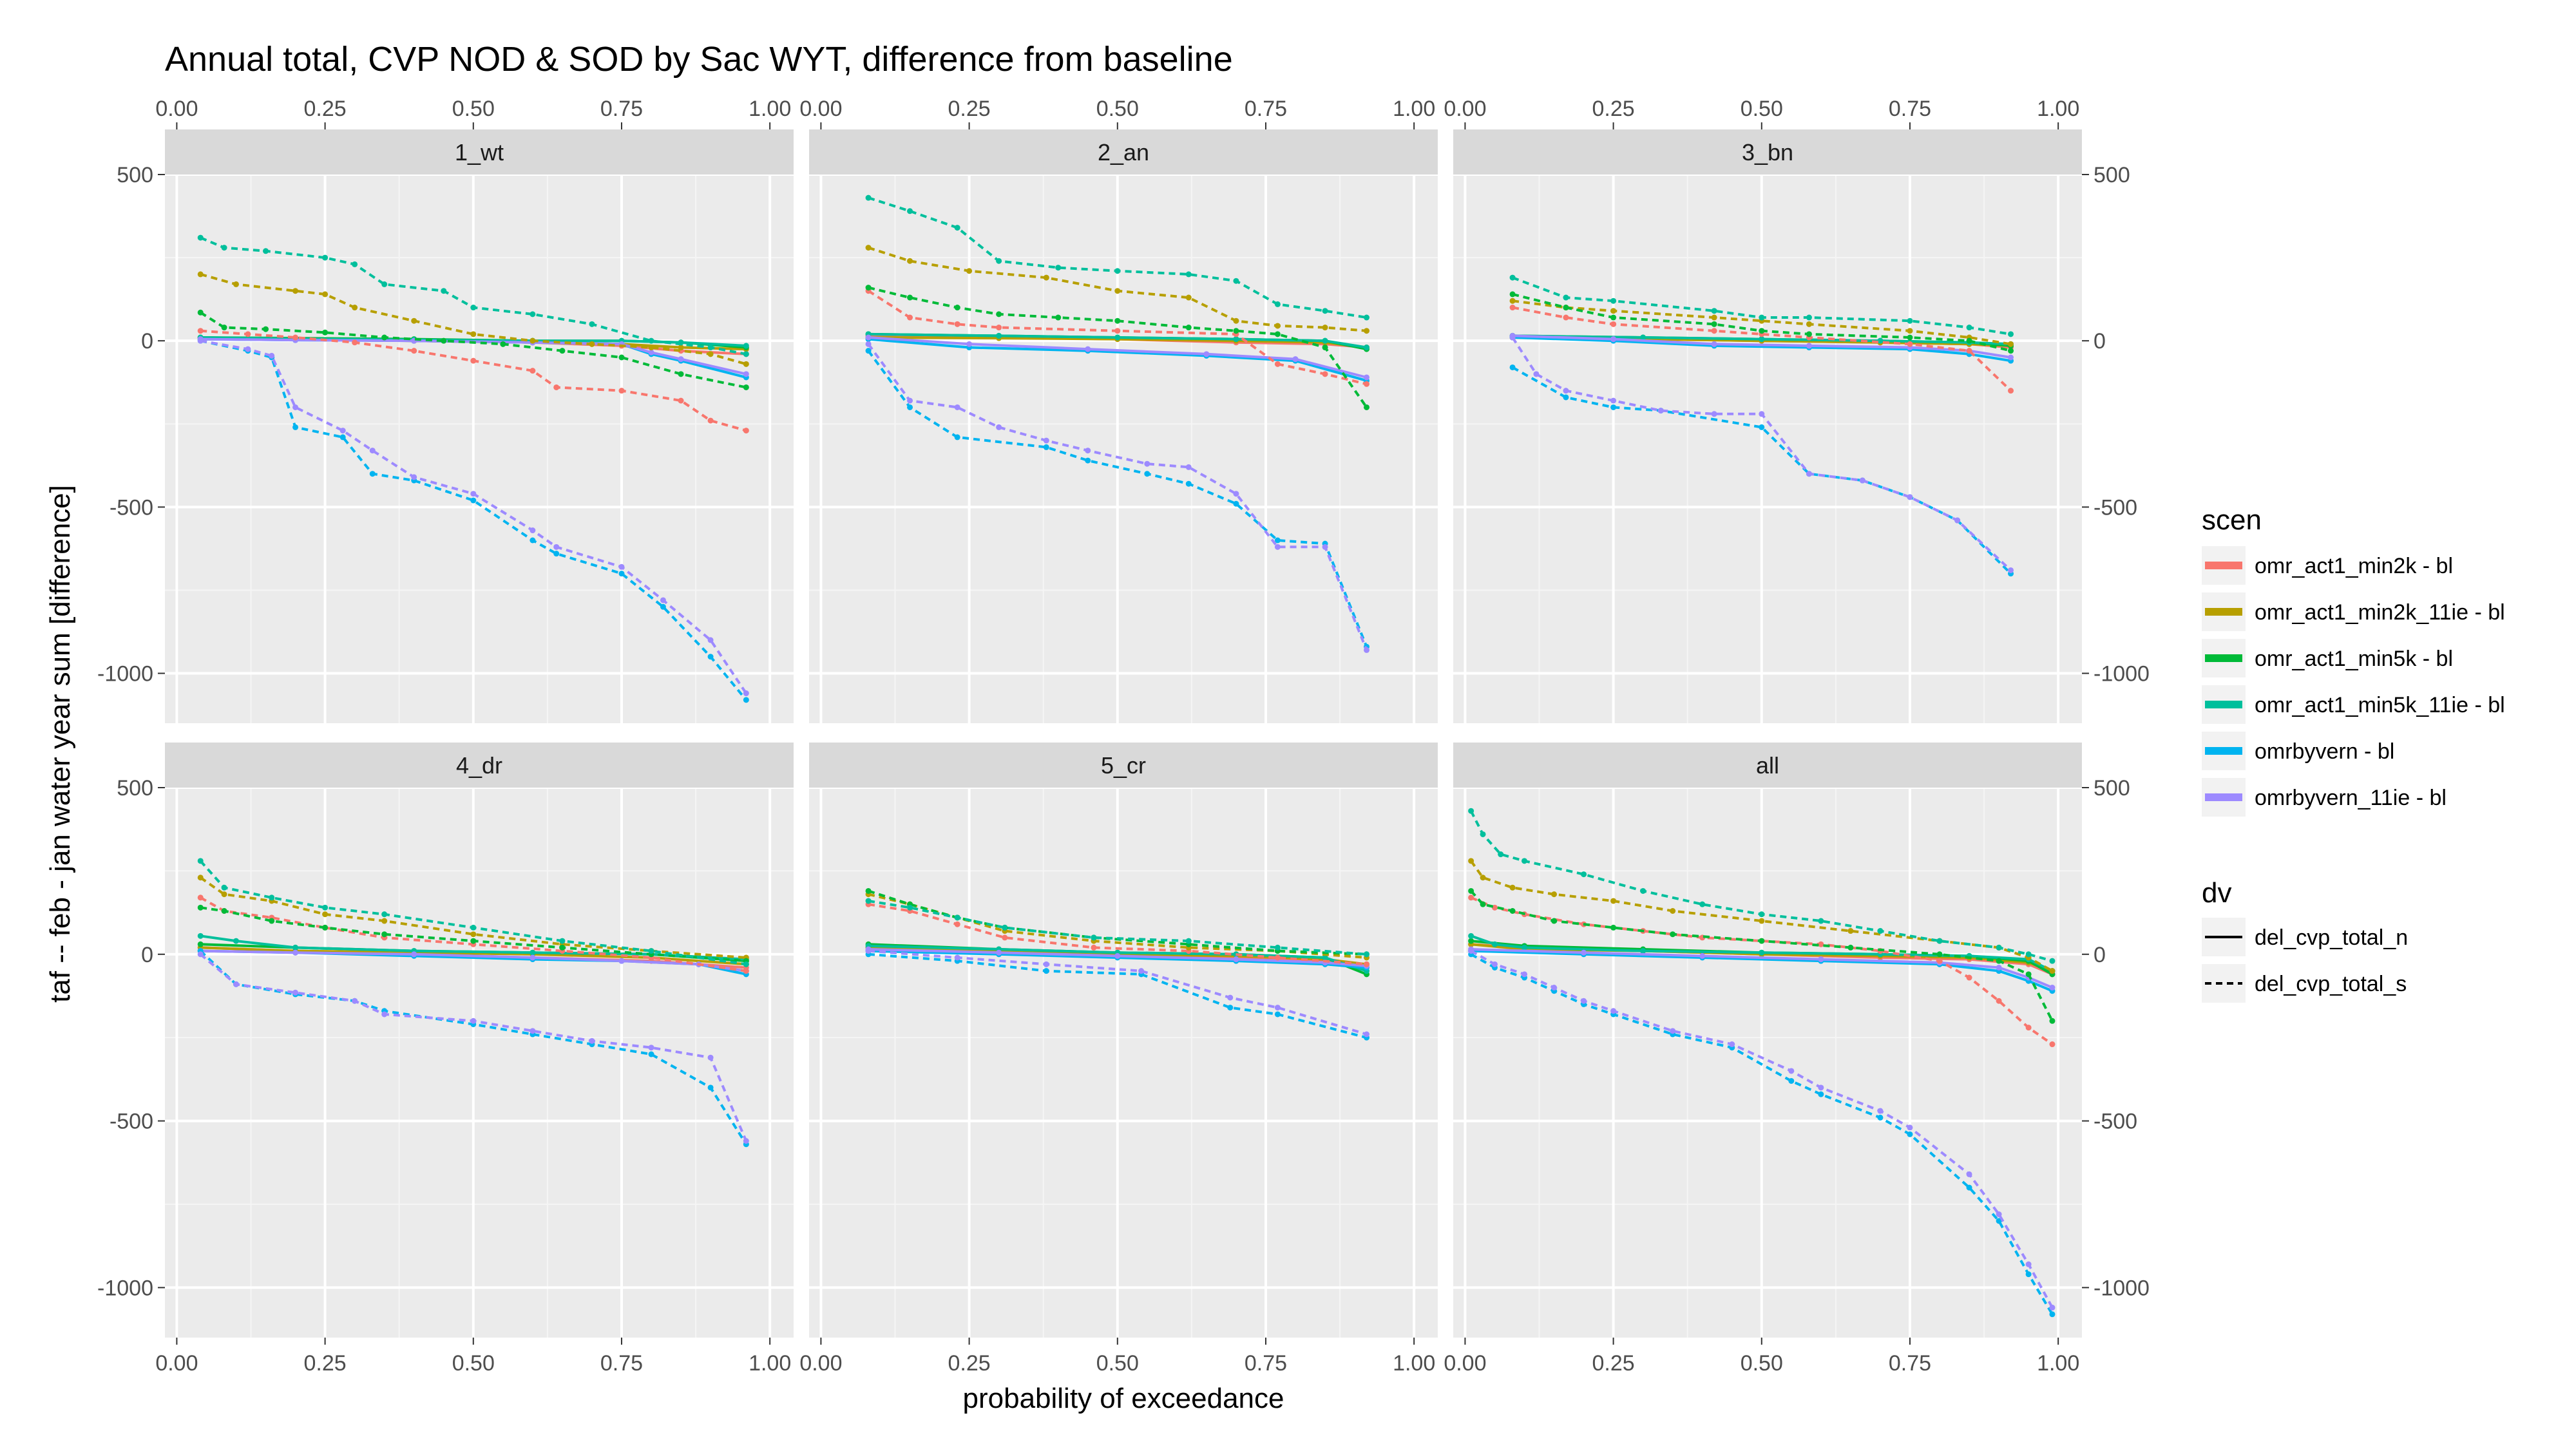  Describe the element at coordinates (176, 109) in the screenshot. I see `x-tick-label: 0.00` at that location.